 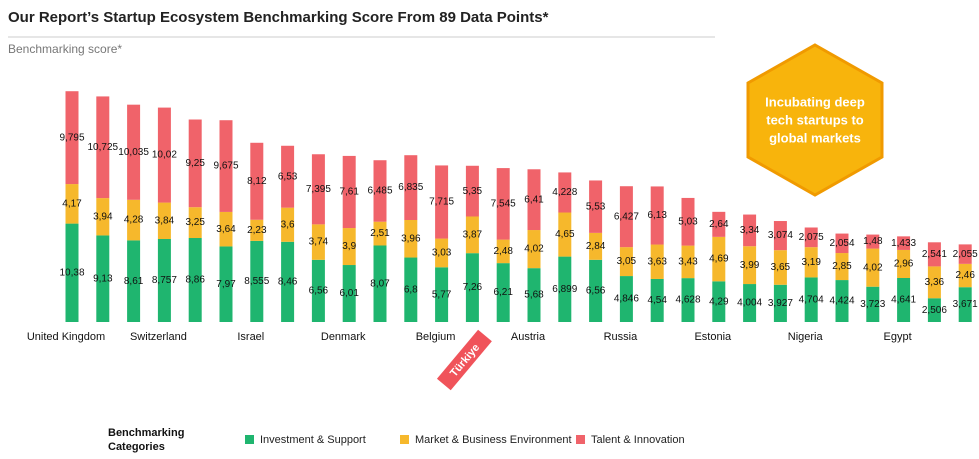 What do you see at coordinates (226, 229) in the screenshot?
I see `data-label: 3,64` at bounding box center [226, 229].